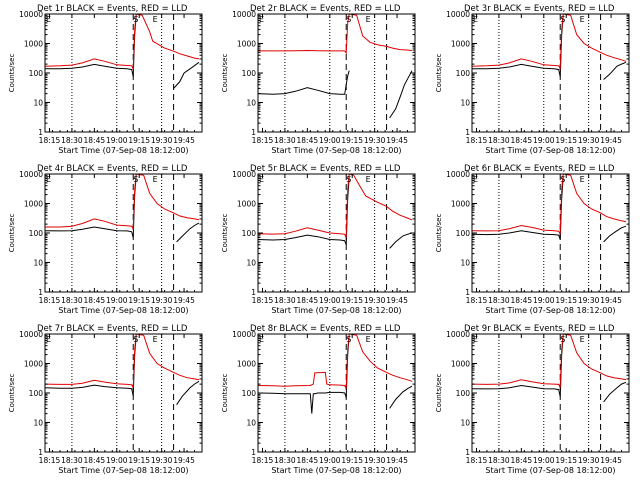 This screenshot has height=480, width=640. Describe the element at coordinates (325, 329) in the screenshot. I see `panel-title: Det 8r BLACK = Events, RED = LLD` at that location.